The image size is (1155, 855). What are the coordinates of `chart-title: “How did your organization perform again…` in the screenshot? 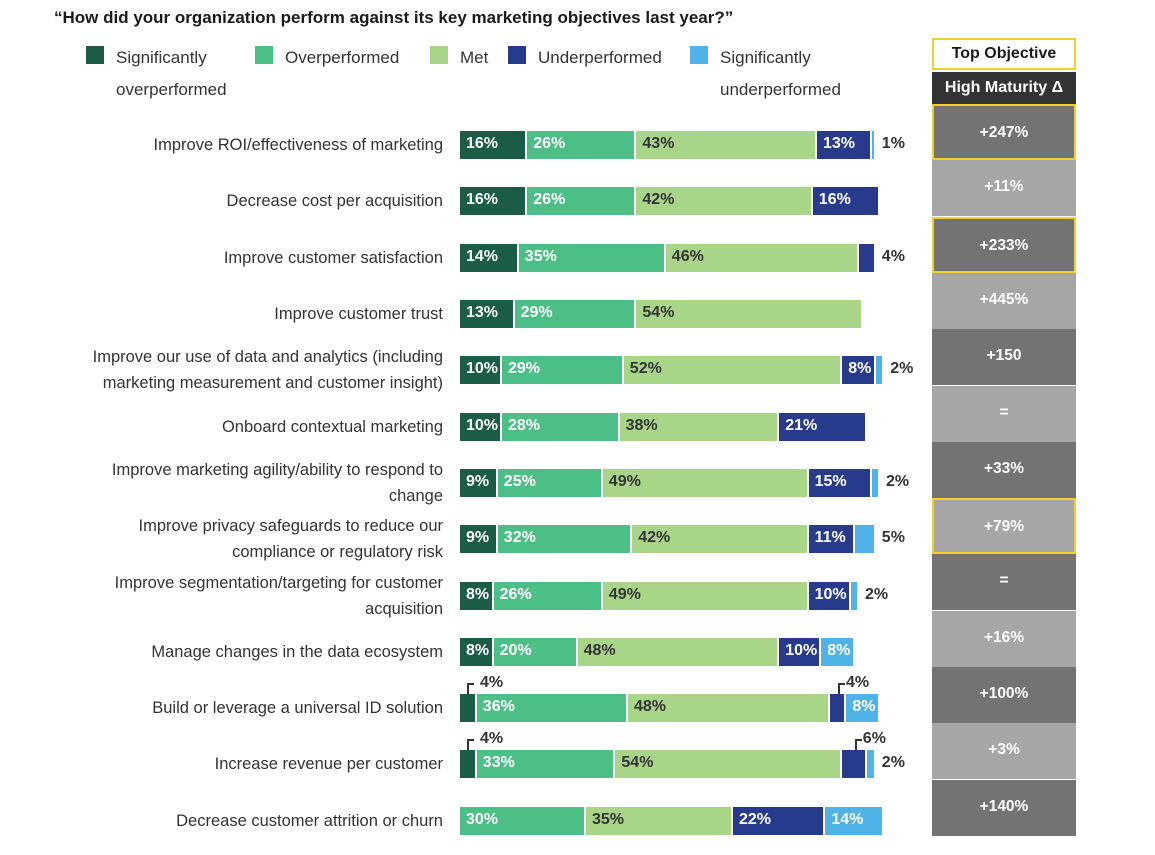 It's located at (394, 17).